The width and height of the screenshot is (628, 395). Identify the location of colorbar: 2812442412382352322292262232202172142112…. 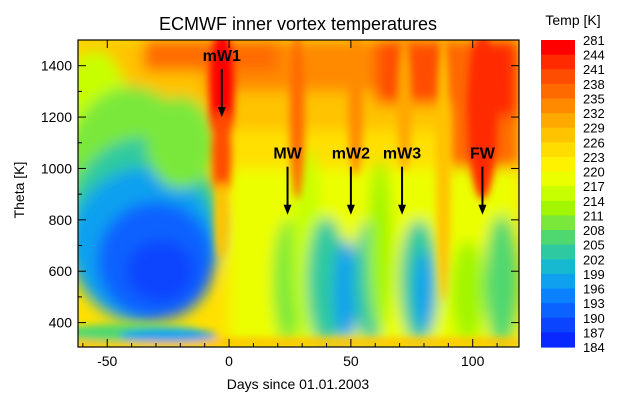
(573, 194).